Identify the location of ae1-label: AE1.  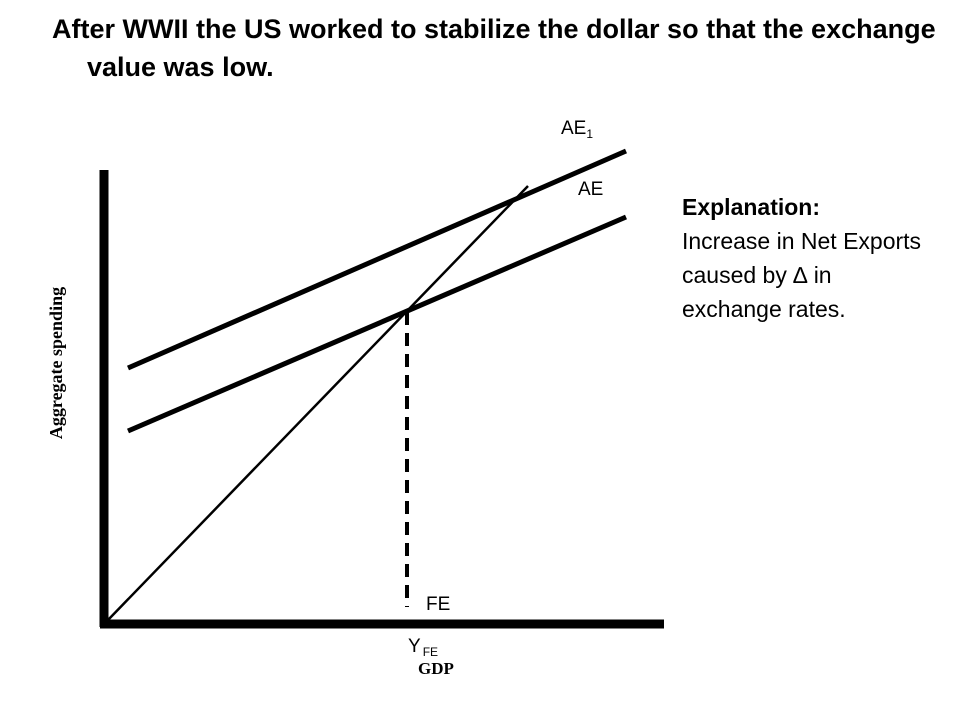
(577, 129).